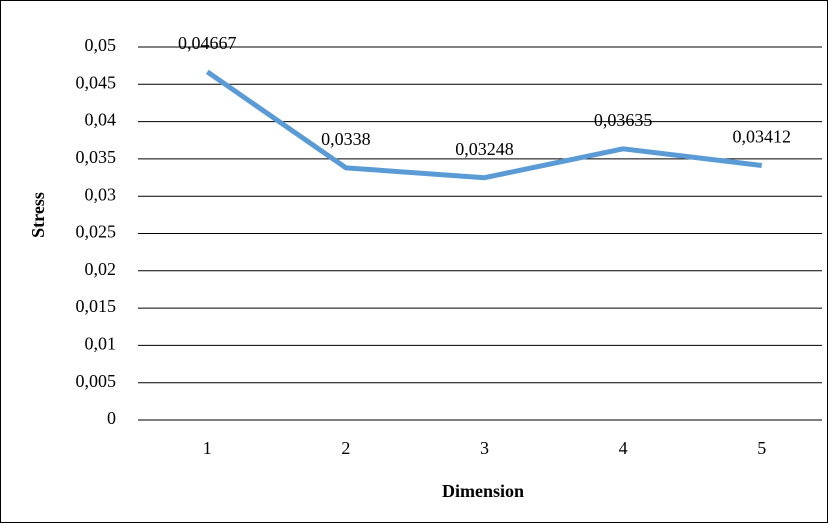 The height and width of the screenshot is (524, 829). Describe the element at coordinates (101, 344) in the screenshot. I see `y-tick-label: 0,01` at that location.